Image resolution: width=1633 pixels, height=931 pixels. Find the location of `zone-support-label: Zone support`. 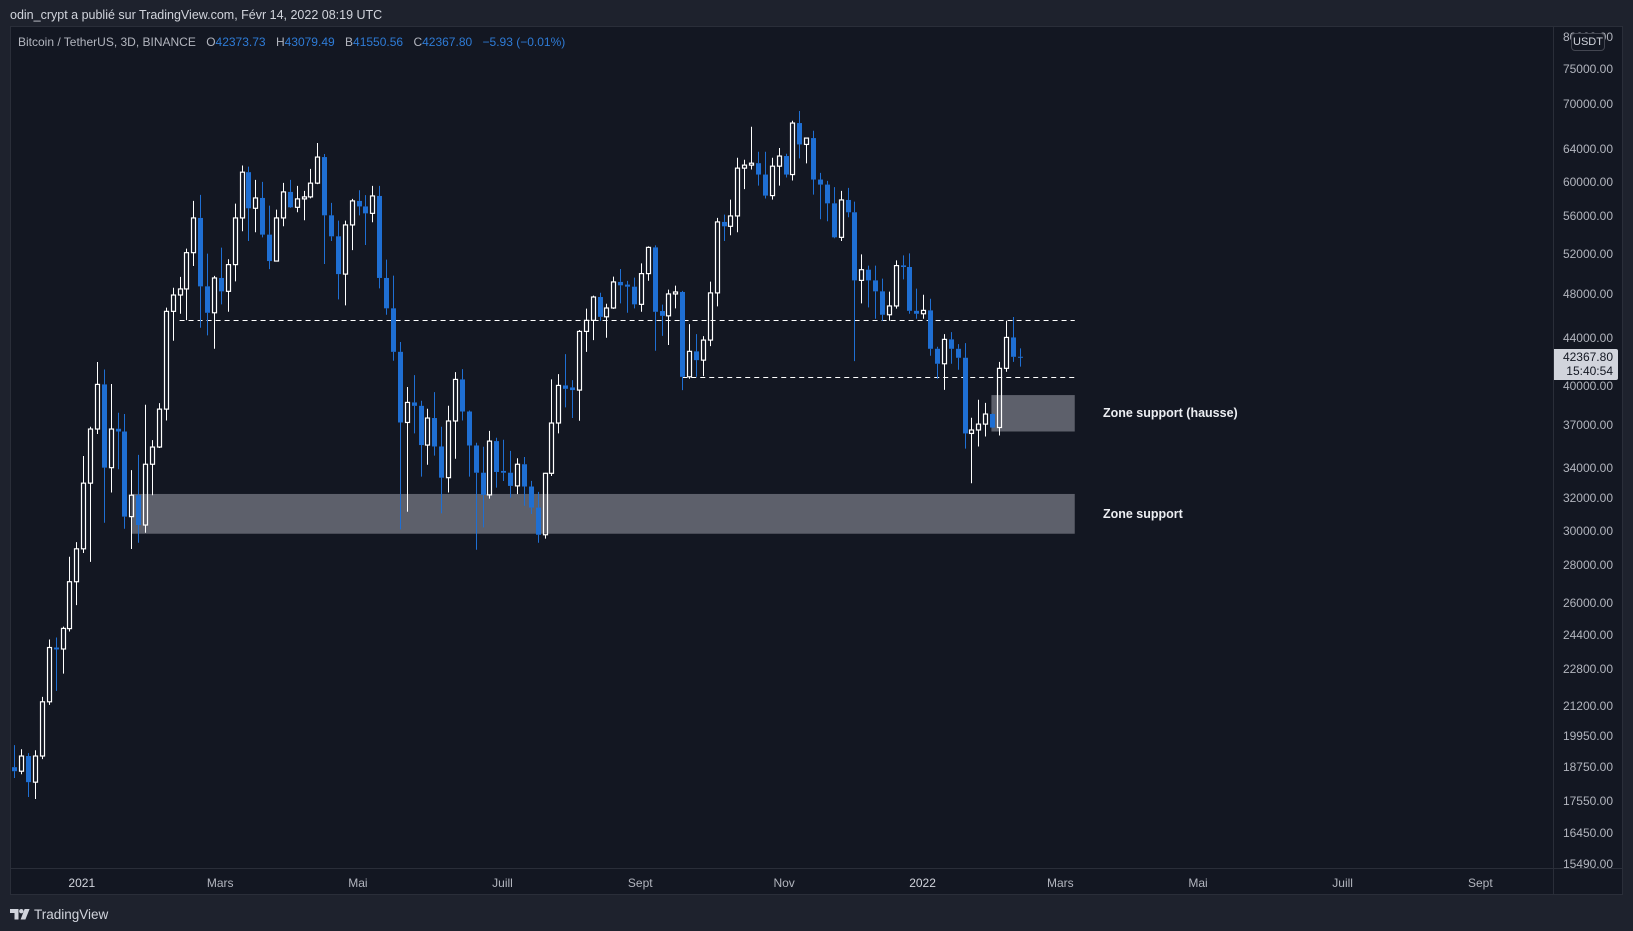

zone-support-label: Zone support is located at coordinates (1142, 513).